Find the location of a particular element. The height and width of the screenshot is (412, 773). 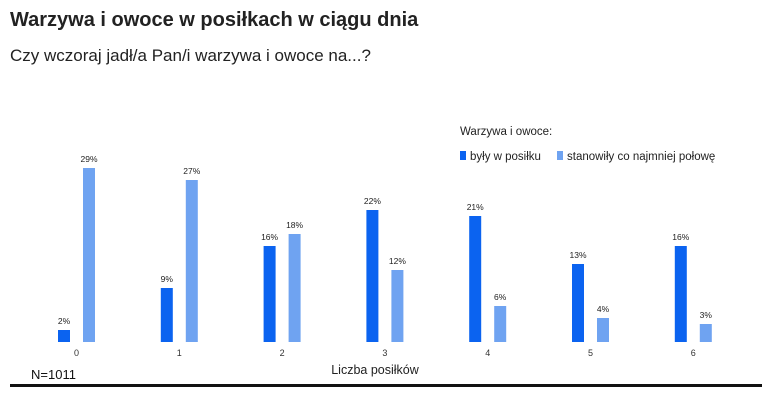

data-label-series-1-cat-5: 13% is located at coordinates (577, 255).